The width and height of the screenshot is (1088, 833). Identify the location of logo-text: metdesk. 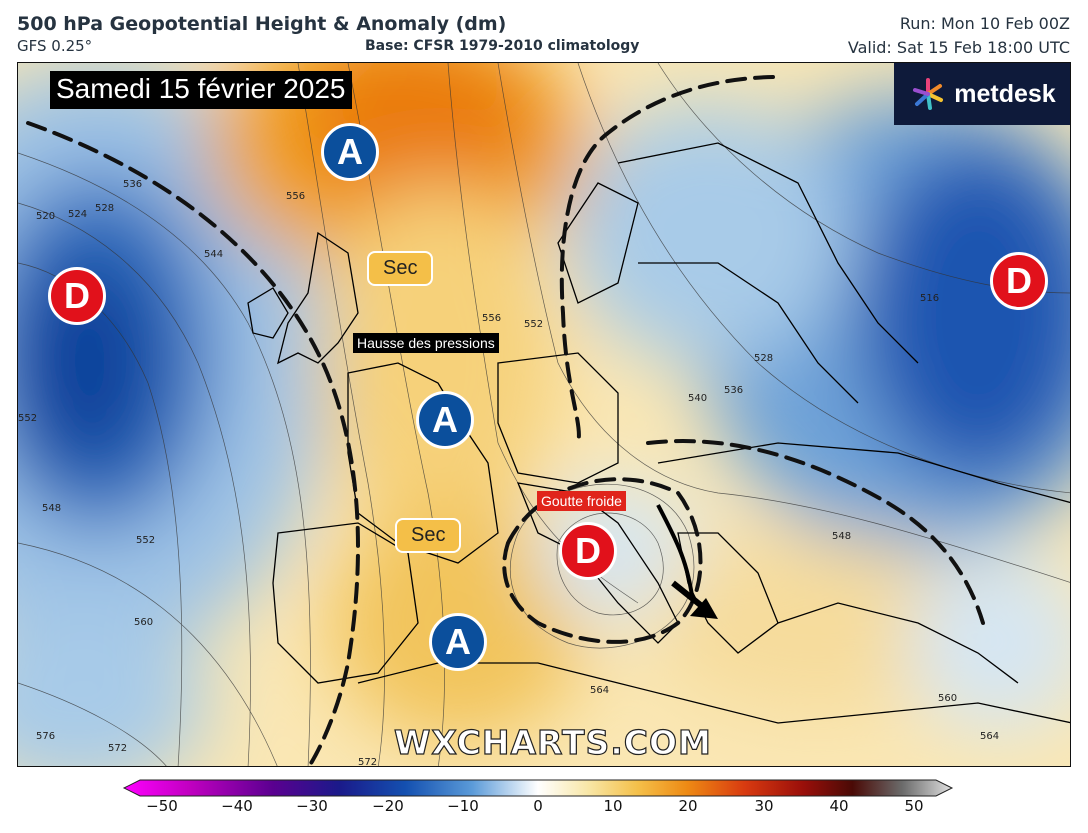
(1005, 93).